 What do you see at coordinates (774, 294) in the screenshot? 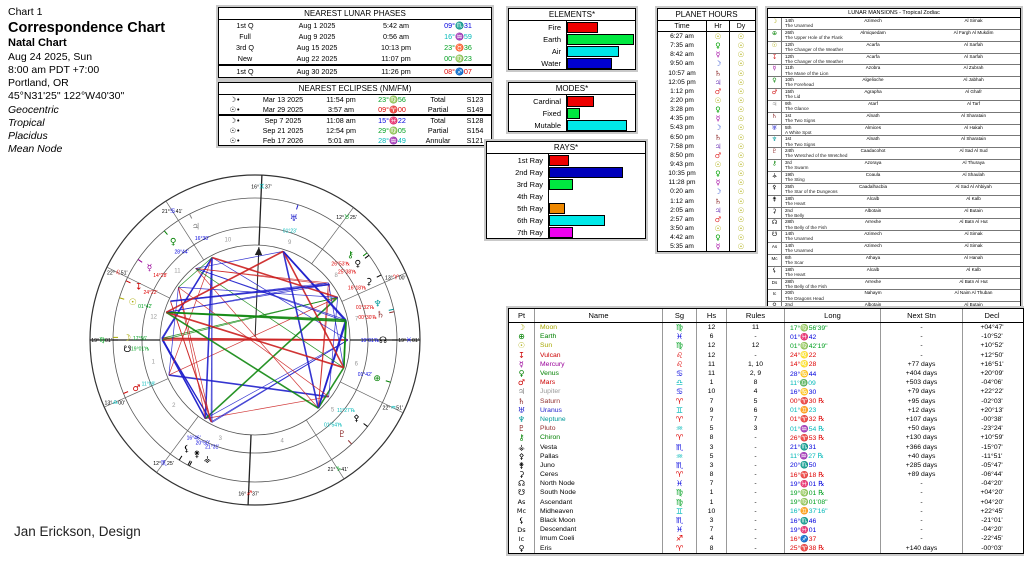
I see `mansion-planet-icon: Ic` at bounding box center [774, 294].